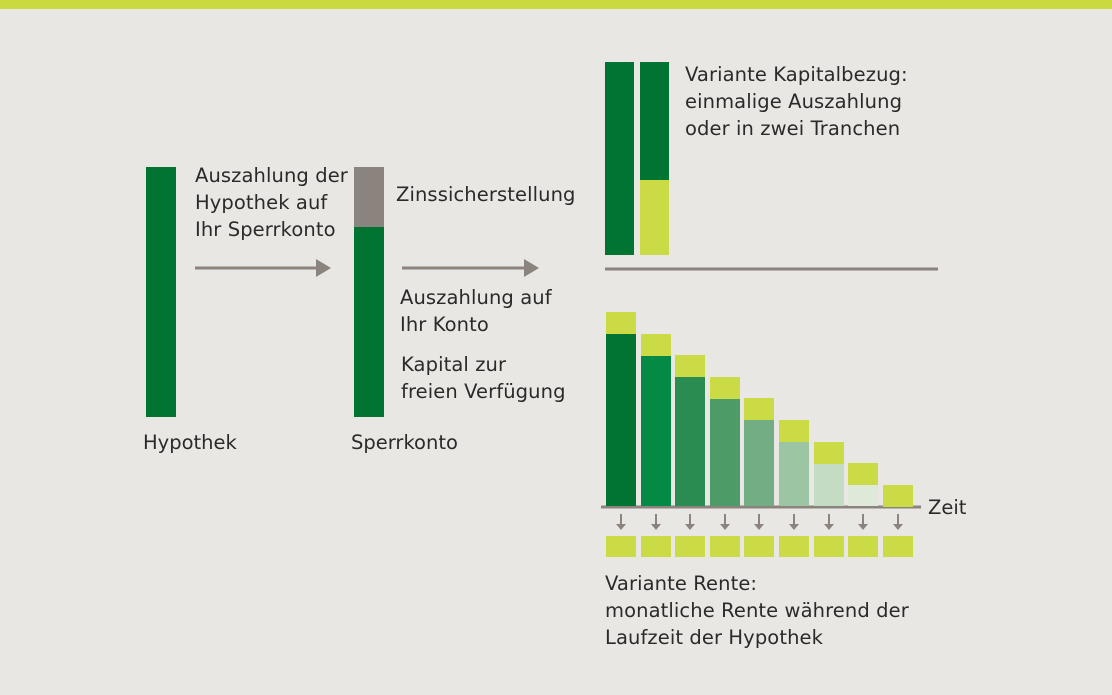 The image size is (1112, 695). I want to click on capital-variant-text-line1: Variante Kapitalbezug:, so click(796, 74).